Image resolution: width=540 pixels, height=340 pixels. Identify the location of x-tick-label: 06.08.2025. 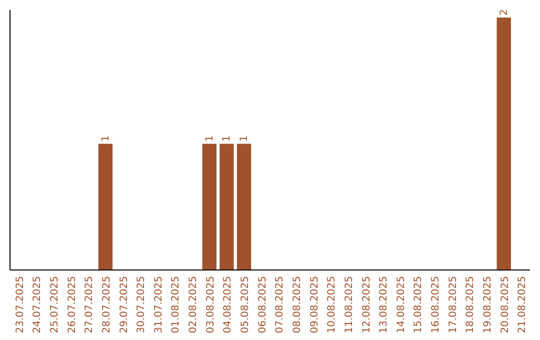
(262, 305).